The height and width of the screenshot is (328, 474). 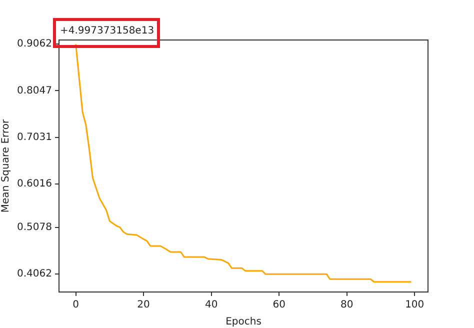 I want to click on y-tick-label: 0.4062, so click(x=34, y=274).